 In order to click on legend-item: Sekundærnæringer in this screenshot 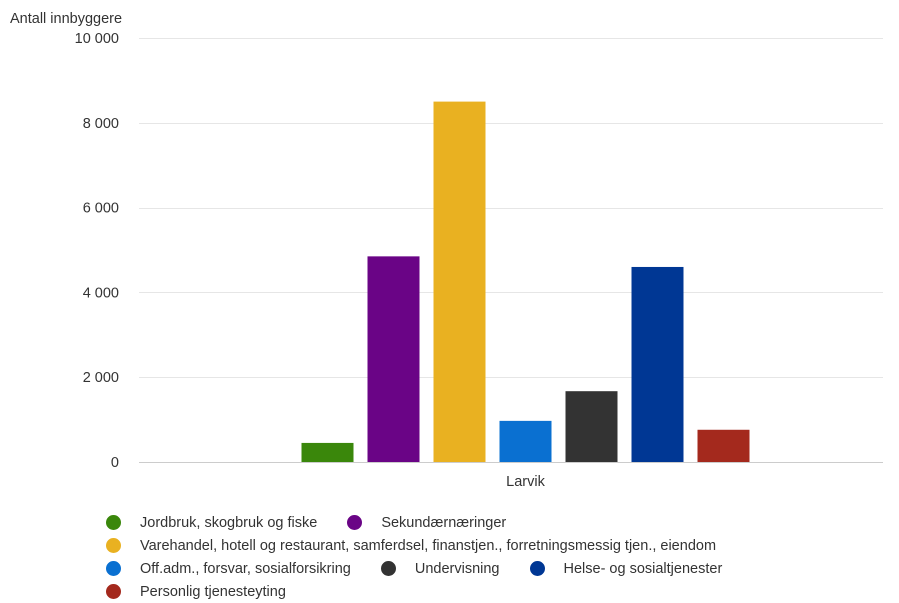, I will do `click(426, 523)`.